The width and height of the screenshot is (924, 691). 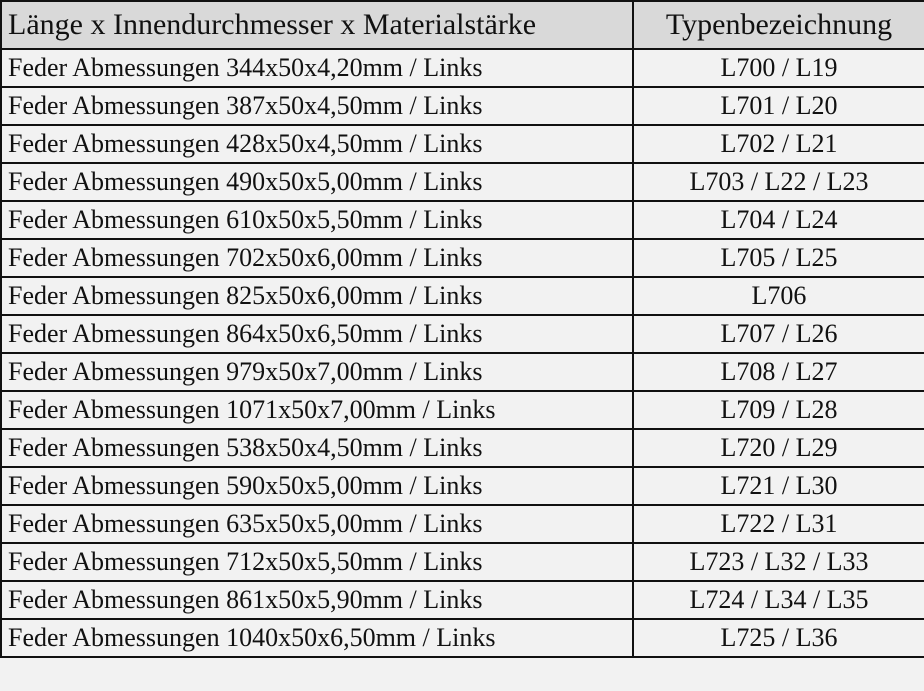 I want to click on type-cell: L724 / L34 / L35, so click(x=778, y=600).